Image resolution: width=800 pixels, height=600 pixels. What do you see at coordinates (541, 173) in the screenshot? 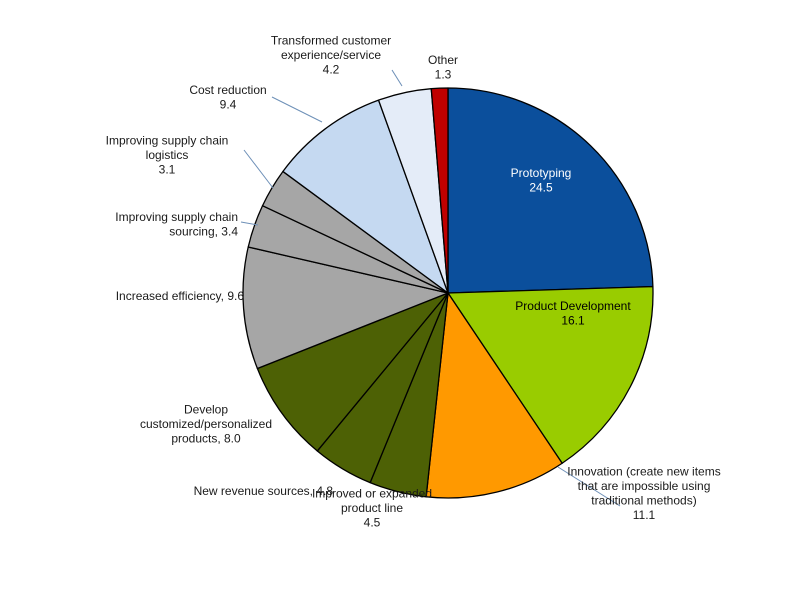
I see `slice-label-line: Prototyping` at bounding box center [541, 173].